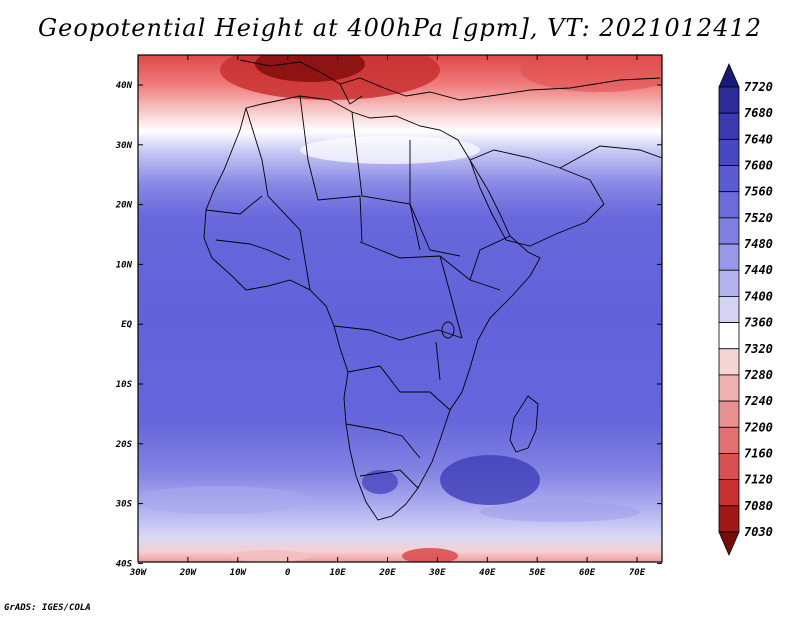 The width and height of the screenshot is (800, 618). I want to click on colorbar-label: 7640, so click(758, 139).